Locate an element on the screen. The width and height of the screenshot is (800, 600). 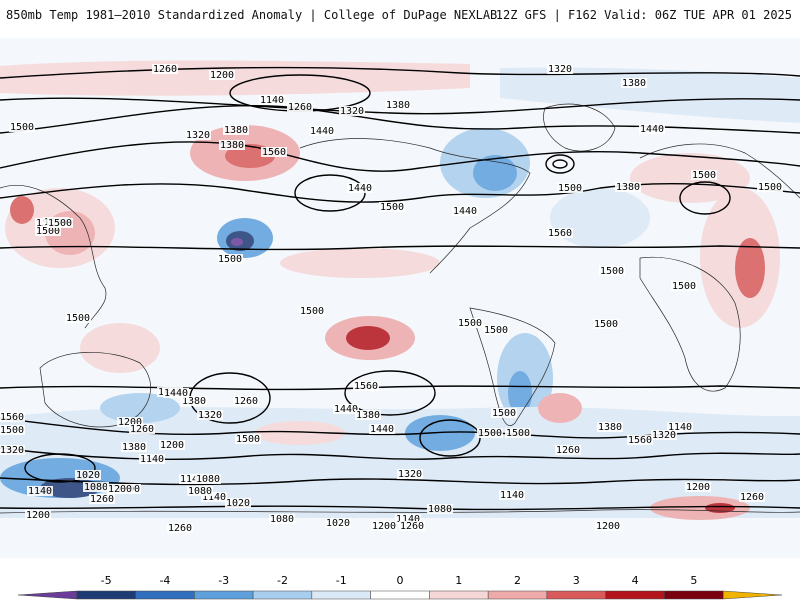
colorbar-tick-label: 2 is located at coordinates (517, 580).